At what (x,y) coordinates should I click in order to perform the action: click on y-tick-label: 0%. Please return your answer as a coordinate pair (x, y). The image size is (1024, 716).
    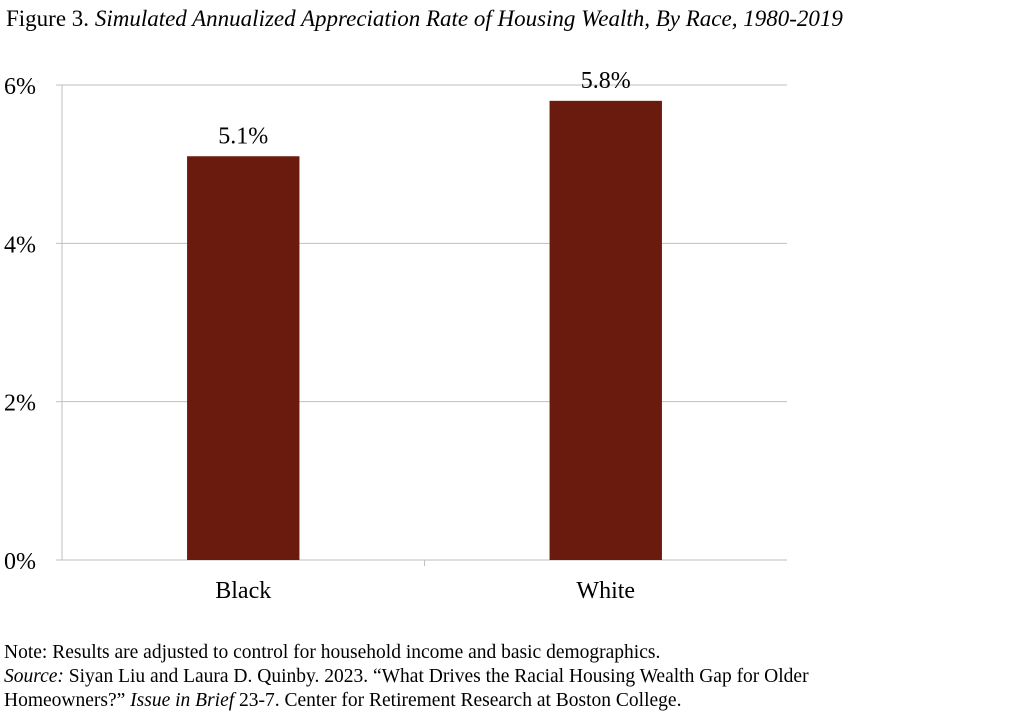
    Looking at the image, I should click on (20, 562).